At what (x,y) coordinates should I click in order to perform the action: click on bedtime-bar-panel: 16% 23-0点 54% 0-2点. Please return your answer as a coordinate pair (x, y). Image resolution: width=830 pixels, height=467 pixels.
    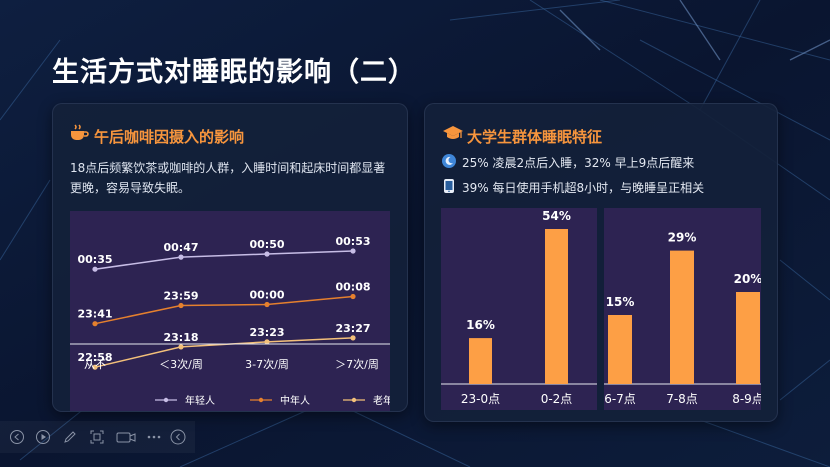
    Looking at the image, I should click on (519, 309).